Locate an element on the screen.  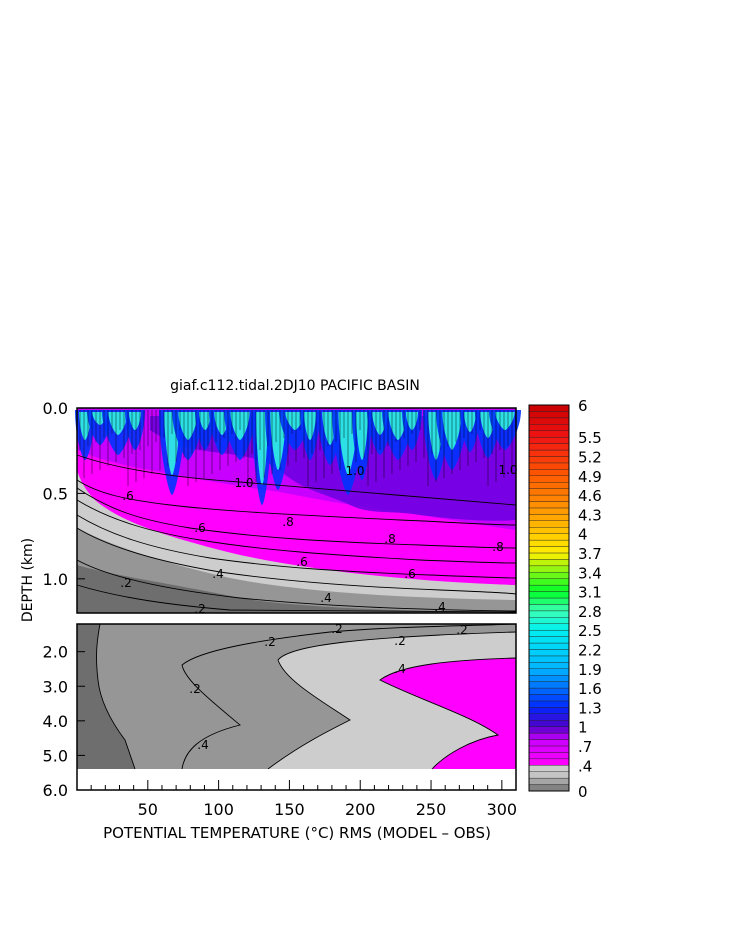
colorbar-label: 1.9 is located at coordinates (590, 670).